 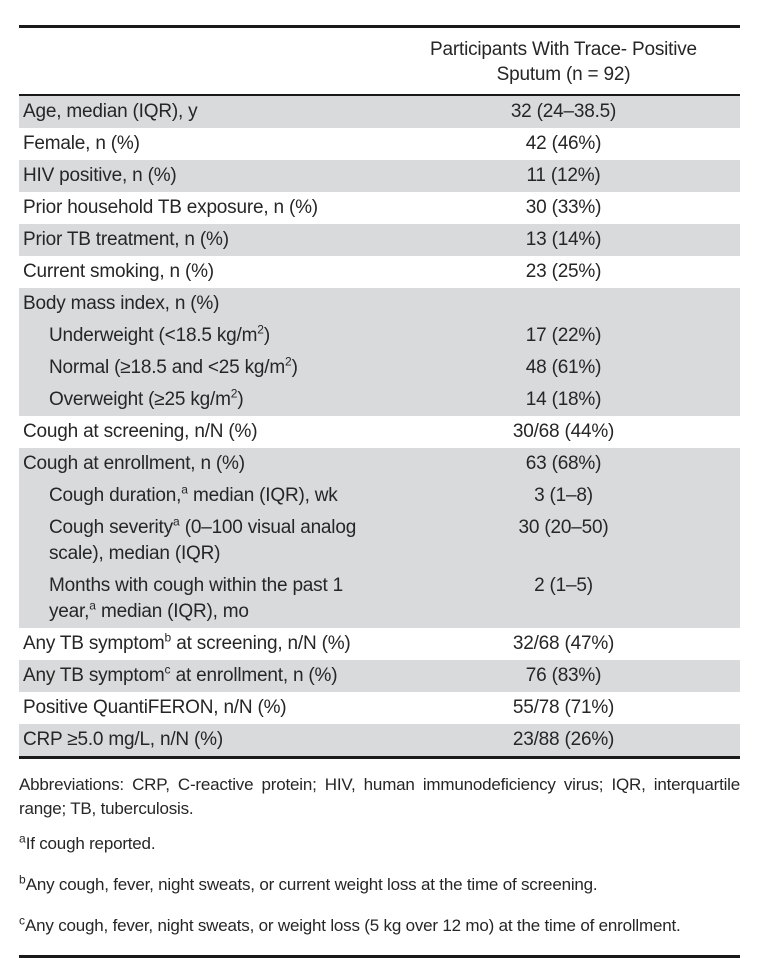 I want to click on row-value: 30/68 (44%), so click(x=563, y=431).